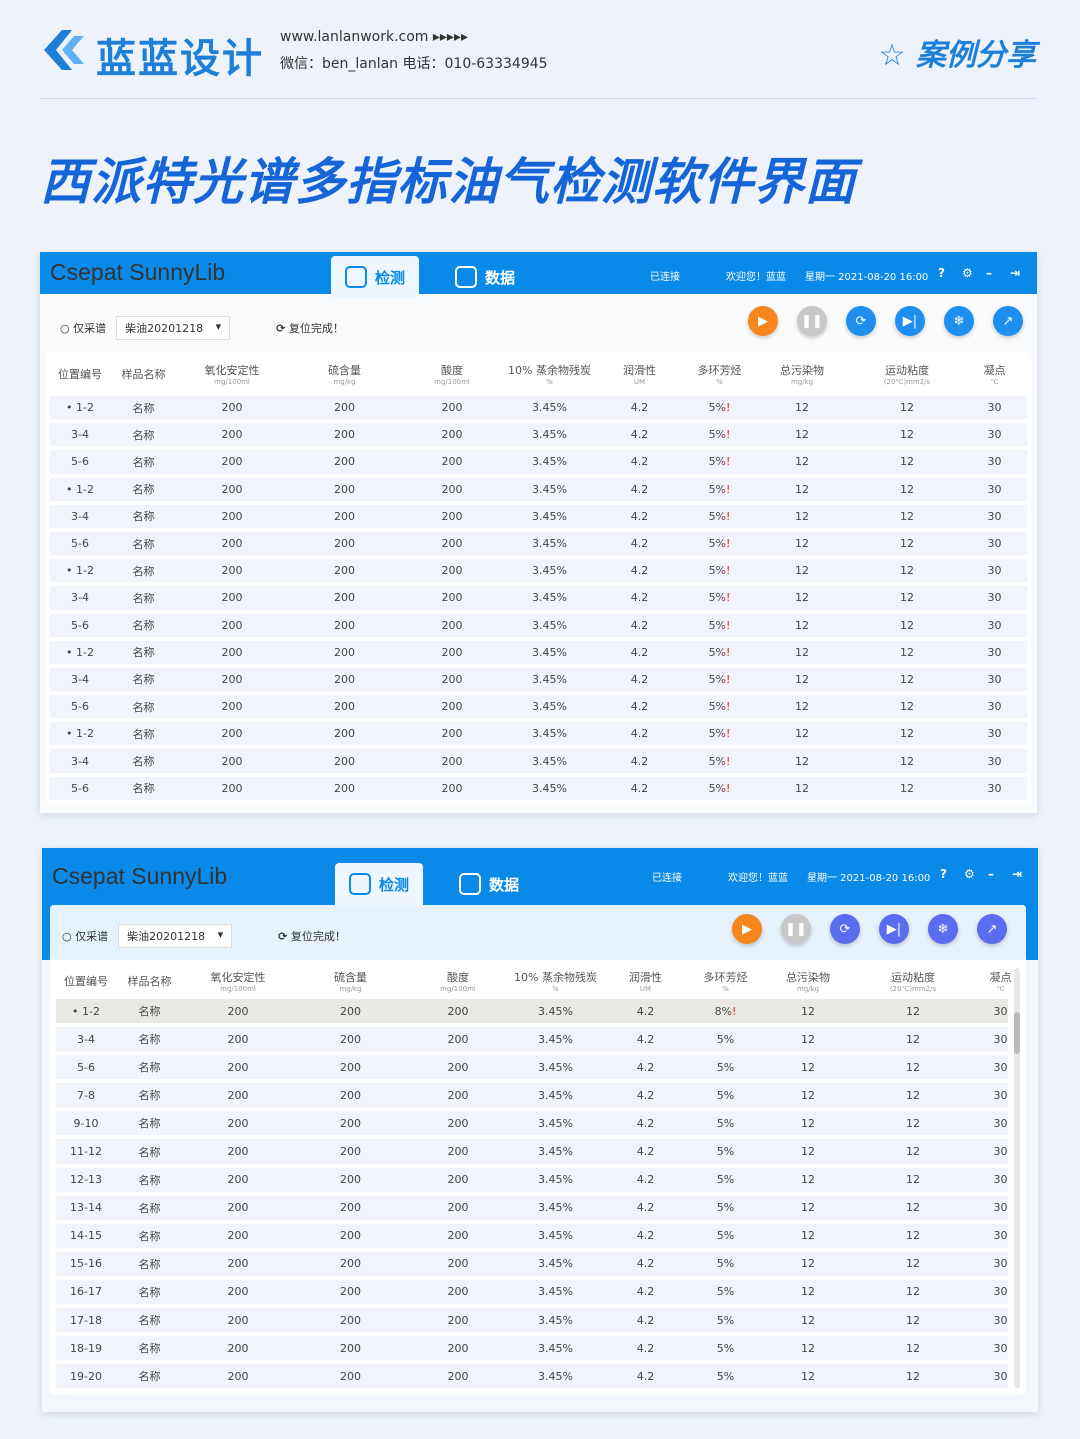  I want to click on table-cell: 12, so click(907, 788).